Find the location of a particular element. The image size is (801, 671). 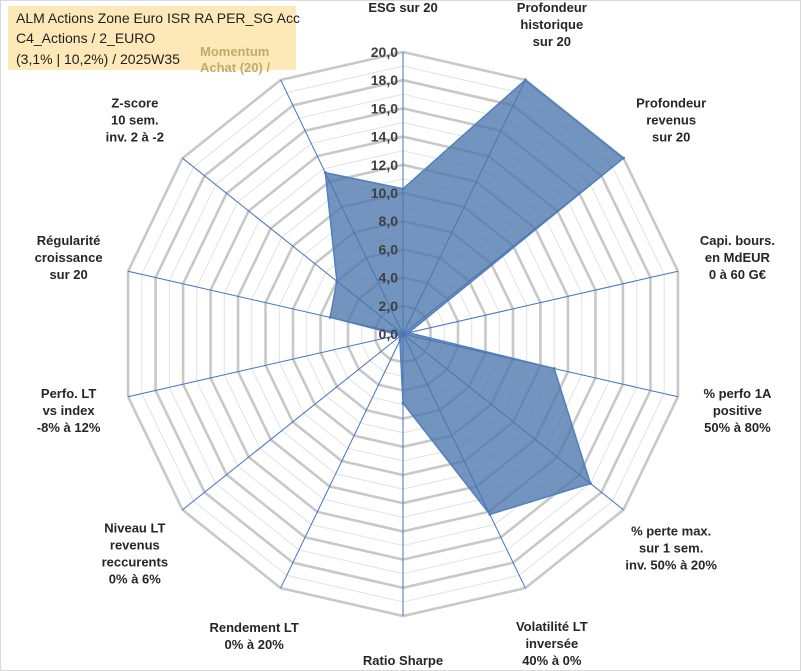

tick-label: 14,0 is located at coordinates (384, 137).